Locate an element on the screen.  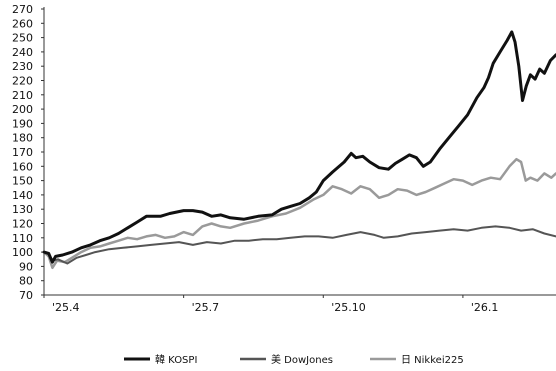
y-tick-label: 180 is located at coordinates (22, 138).